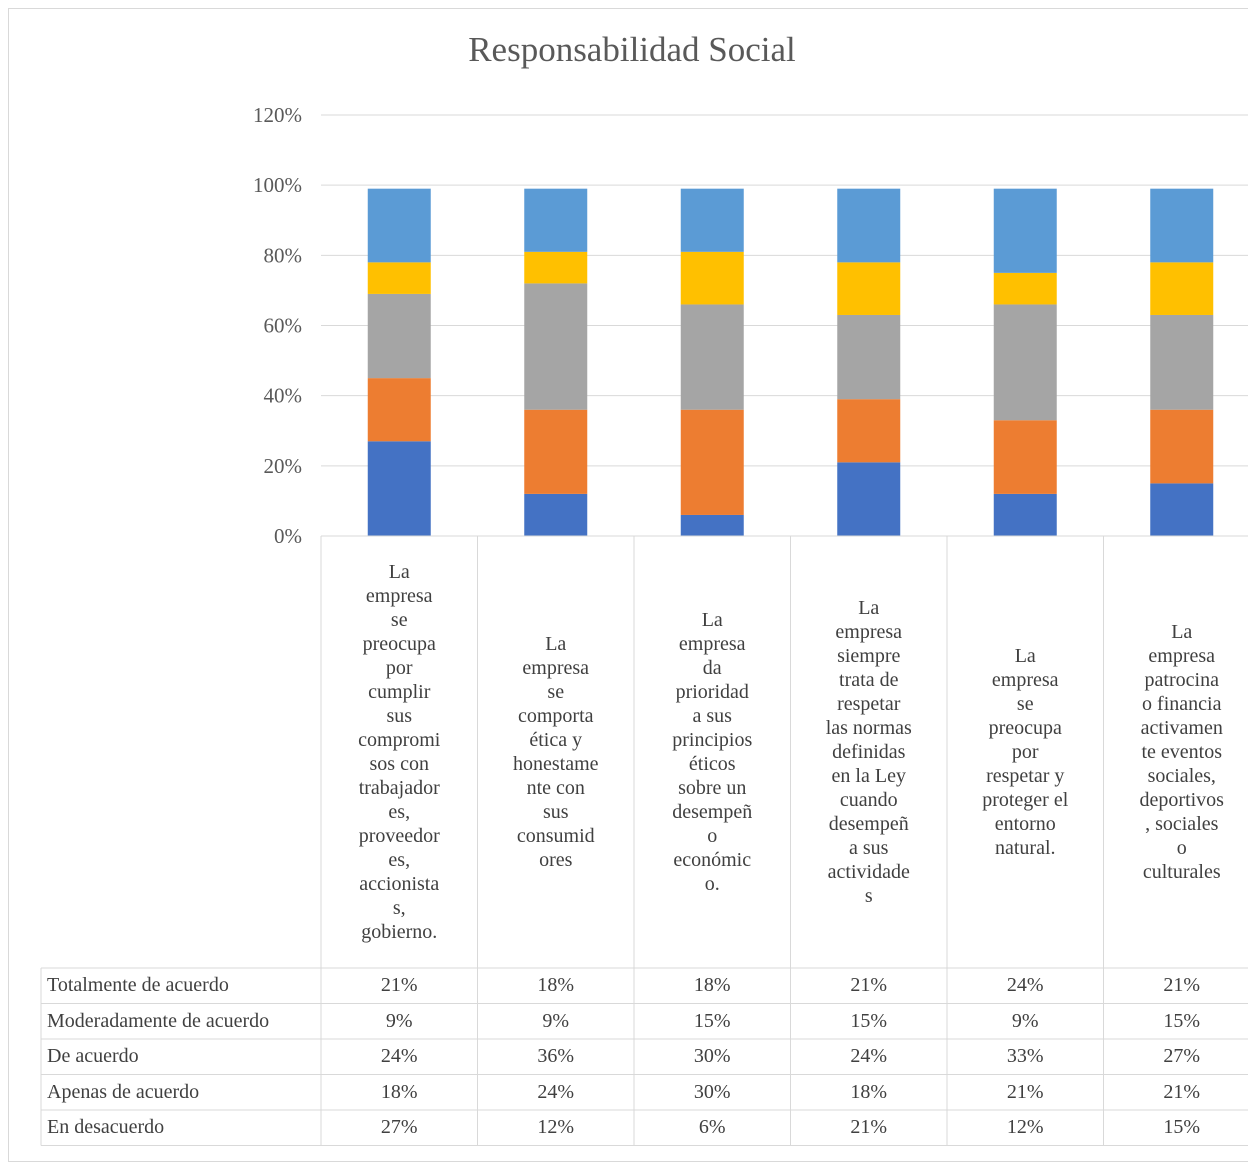 The width and height of the screenshot is (1248, 1172). Describe the element at coordinates (277, 115) in the screenshot. I see `y-tick-label: 120%` at that location.